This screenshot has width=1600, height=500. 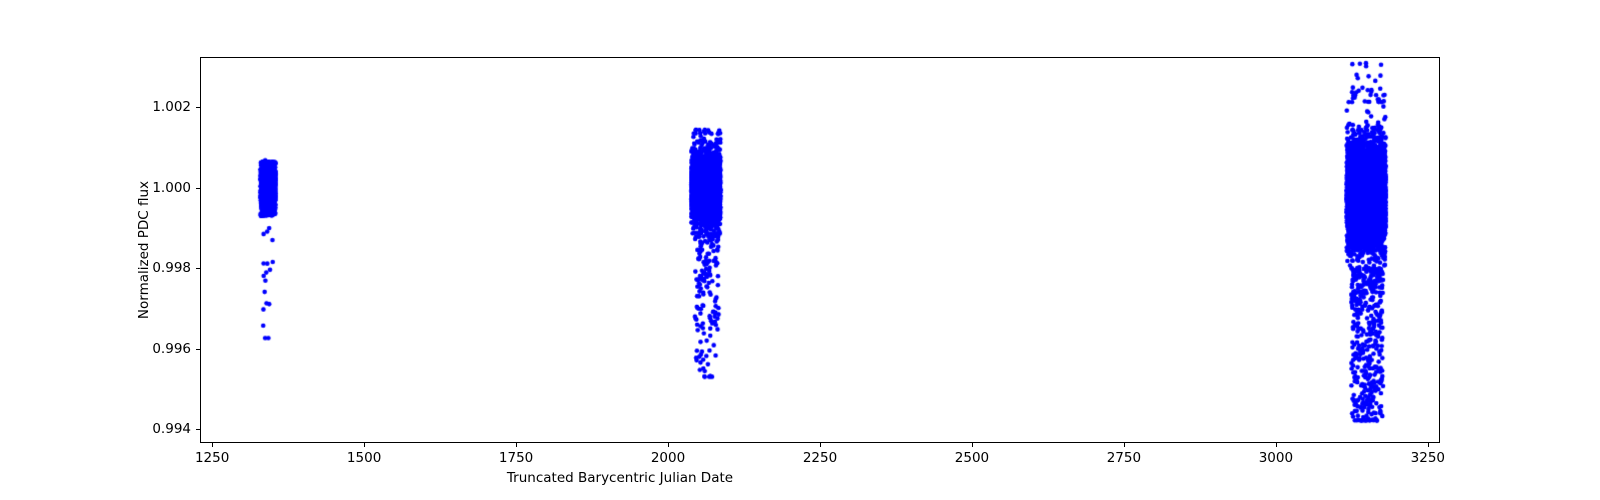 I want to click on x-tick-label: 2750, so click(x=1124, y=458).